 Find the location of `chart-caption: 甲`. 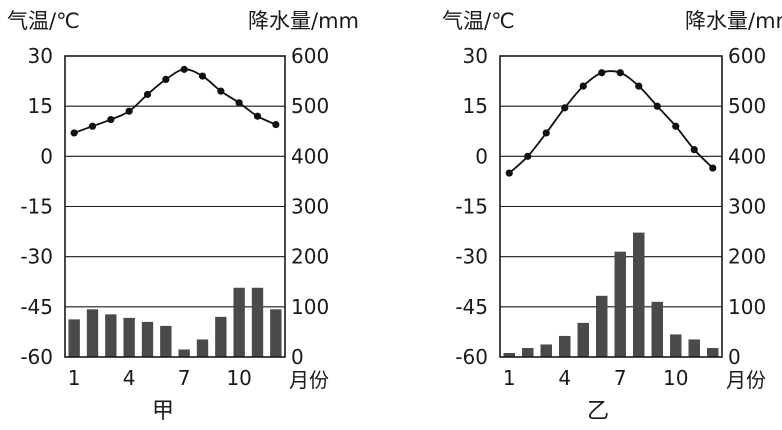

chart-caption: 甲 is located at coordinates (163, 411).